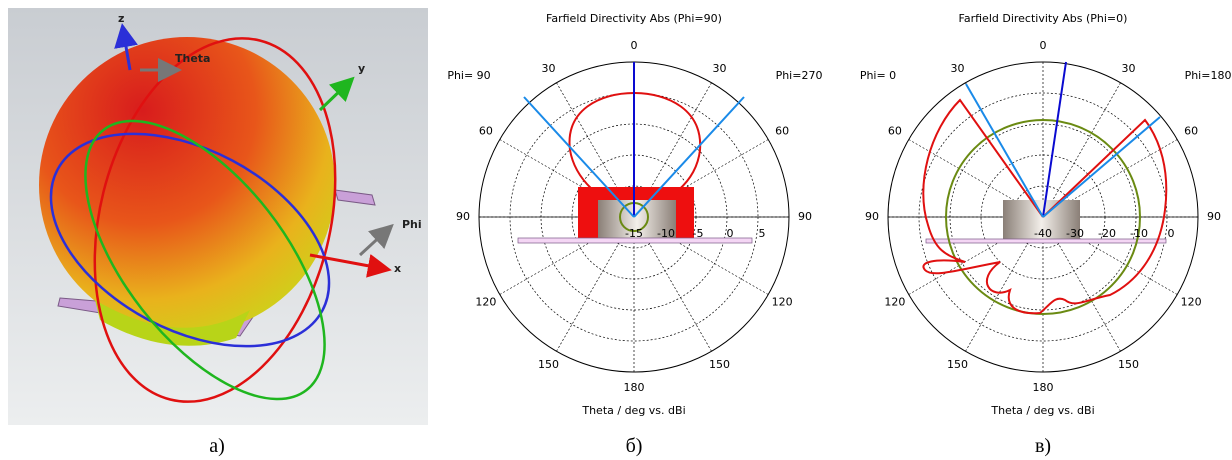 The height and width of the screenshot is (460, 1232). What do you see at coordinates (376, 240) in the screenshot?
I see `phi-arrow` at bounding box center [376, 240].